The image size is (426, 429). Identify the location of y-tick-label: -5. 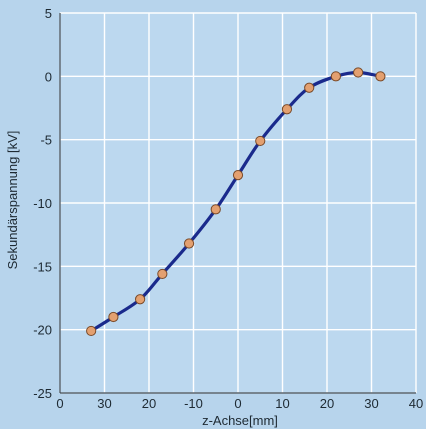
(46, 140).